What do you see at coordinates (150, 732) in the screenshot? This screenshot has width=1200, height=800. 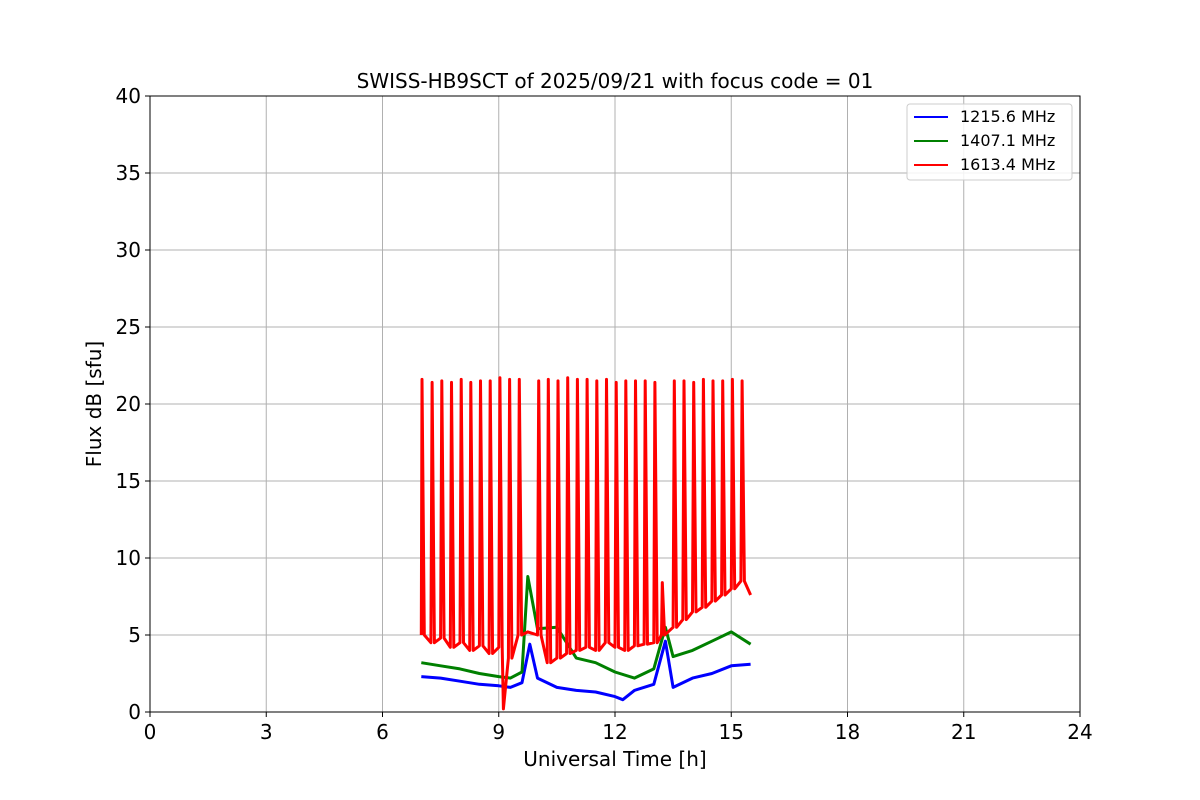 I see `x-tick-label: 0` at bounding box center [150, 732].